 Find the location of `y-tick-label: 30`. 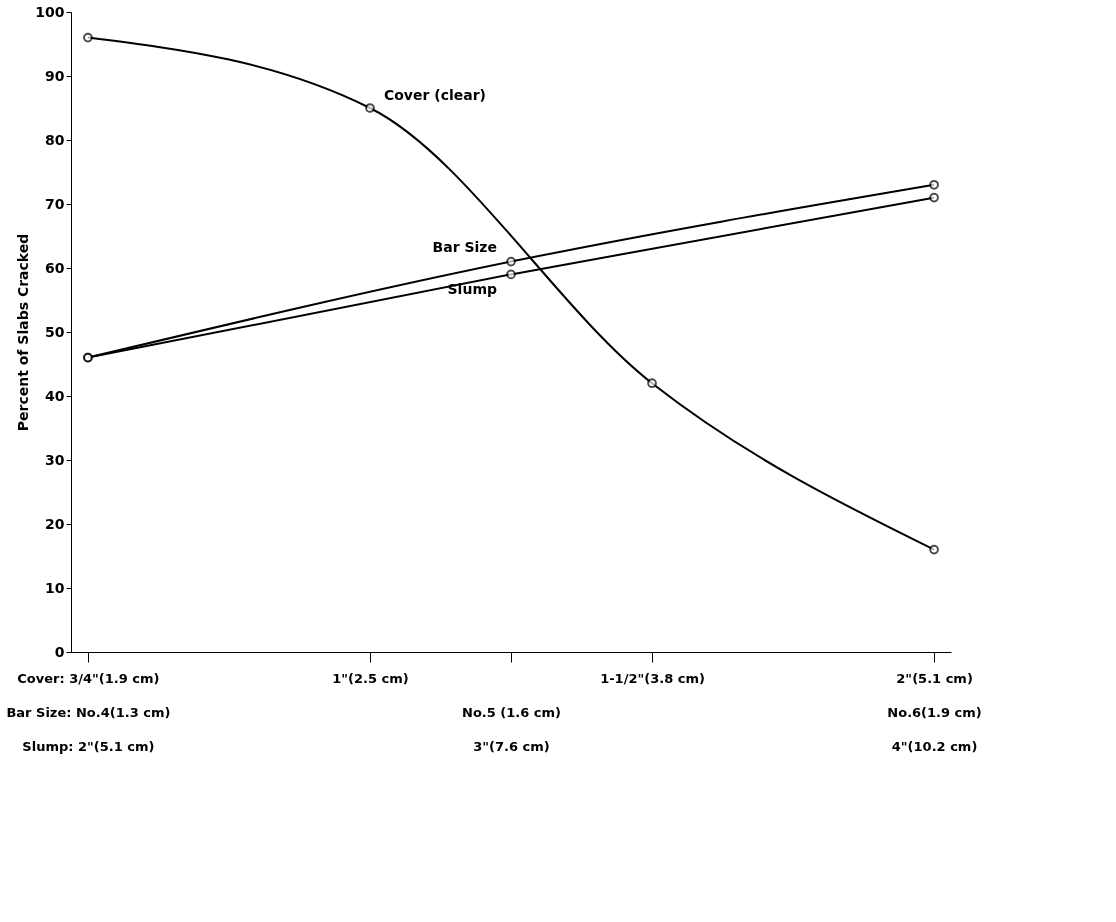

y-tick-label: 30 is located at coordinates (55, 459).